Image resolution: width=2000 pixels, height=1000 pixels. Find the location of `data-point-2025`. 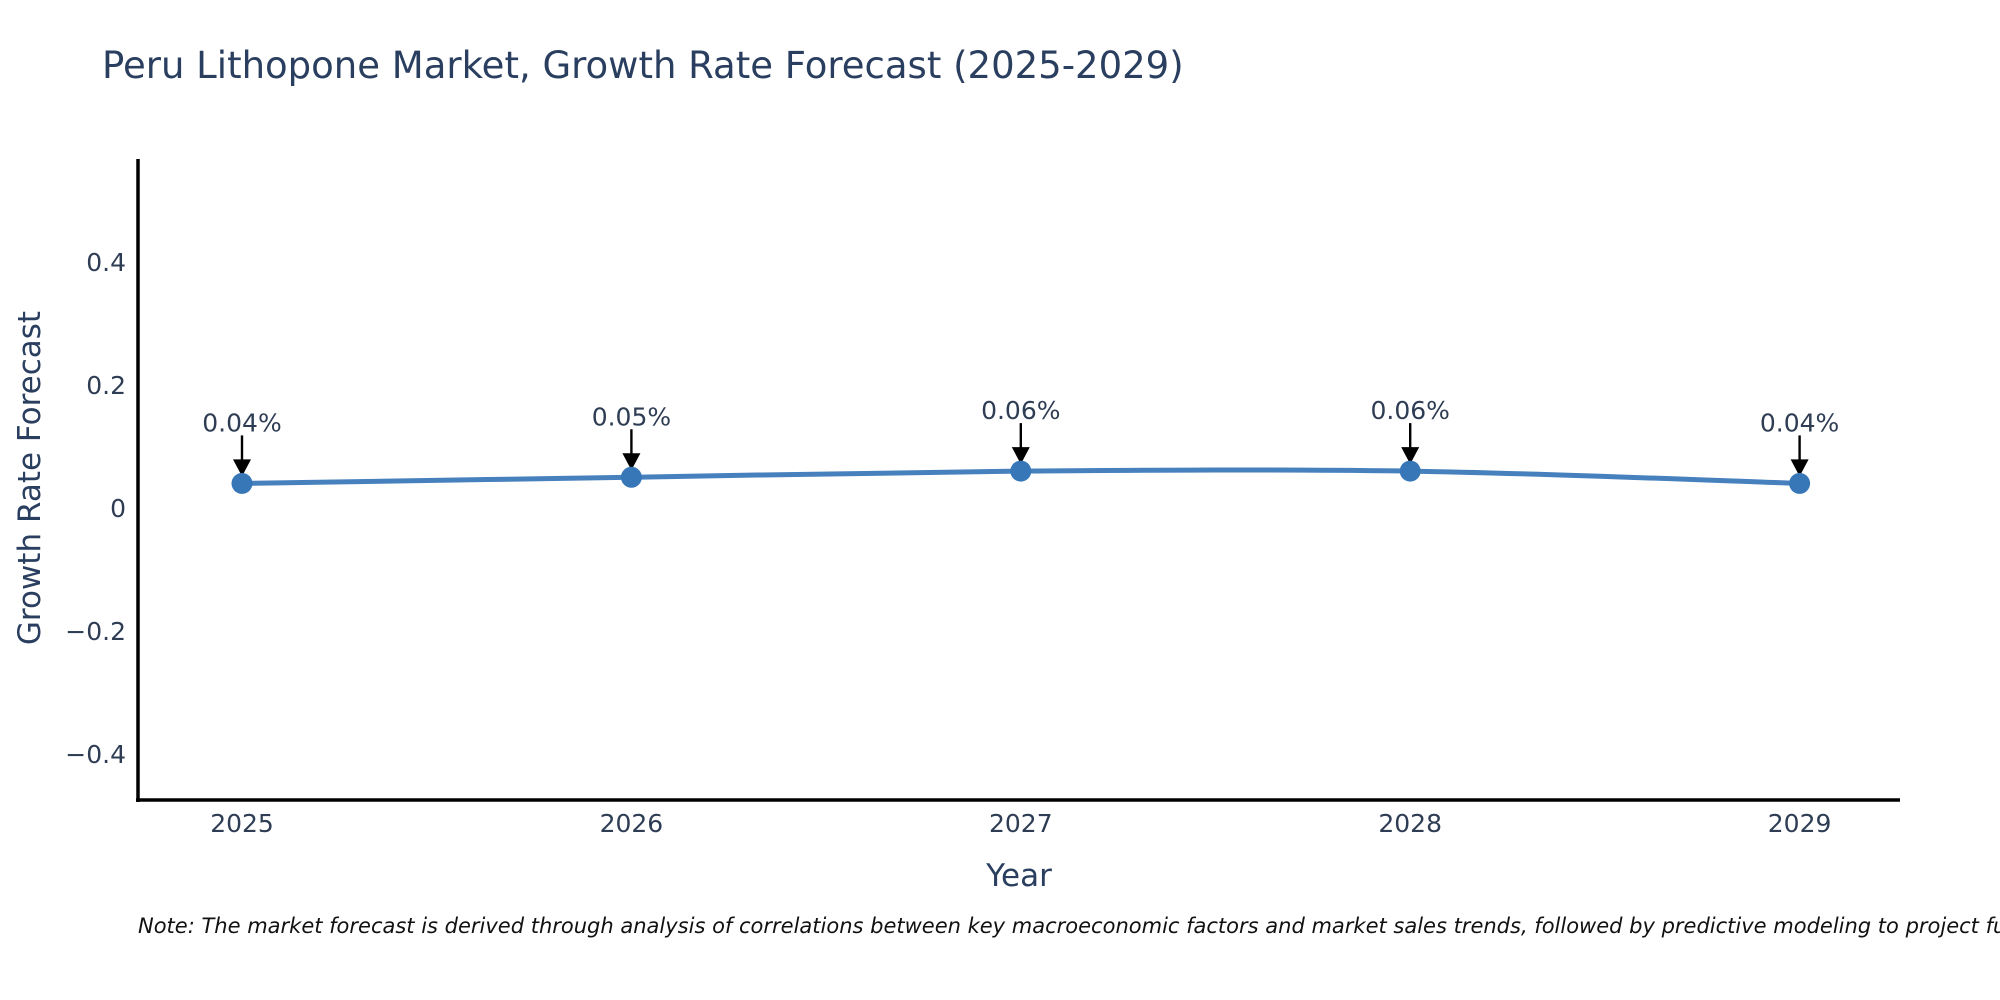

data-point-2025 is located at coordinates (242, 483).